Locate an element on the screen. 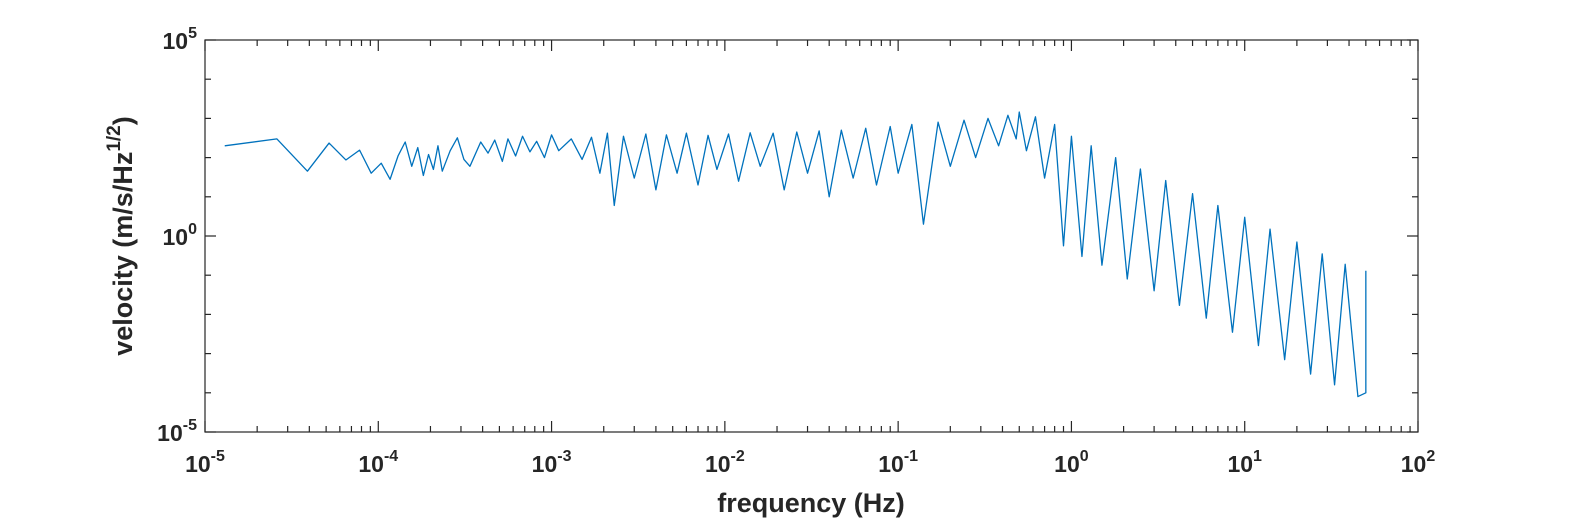 The image size is (1585, 529). x-tick-label-exponent: -4 is located at coordinates (391, 456).